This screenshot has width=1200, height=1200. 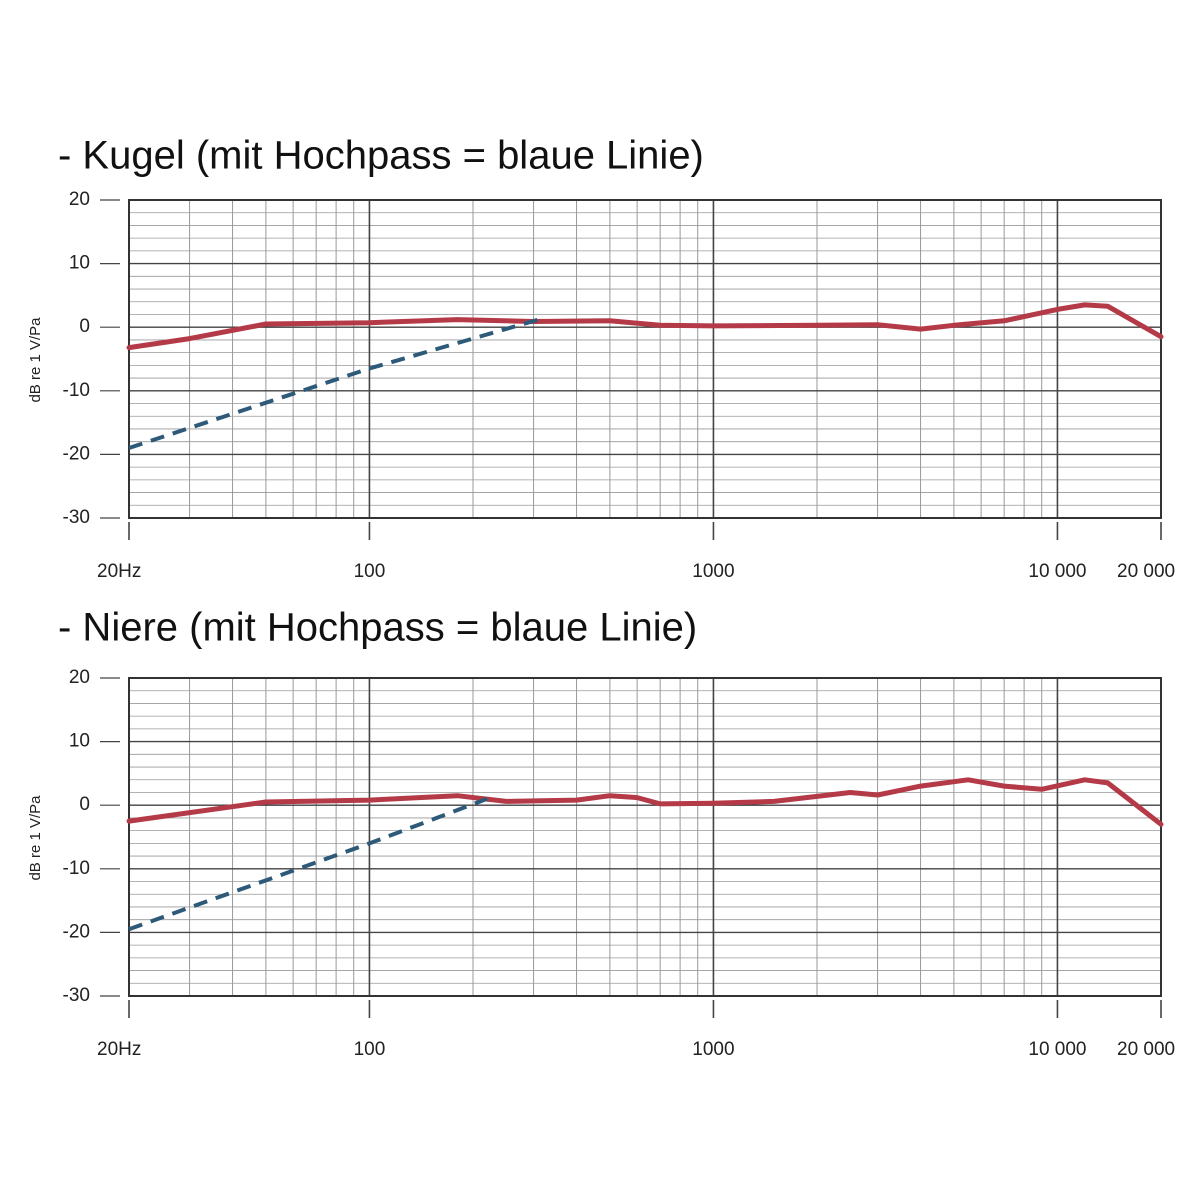 What do you see at coordinates (381, 156) in the screenshot?
I see `chart-title: - Kugel (mit Hochpass = blaue Linie)` at bounding box center [381, 156].